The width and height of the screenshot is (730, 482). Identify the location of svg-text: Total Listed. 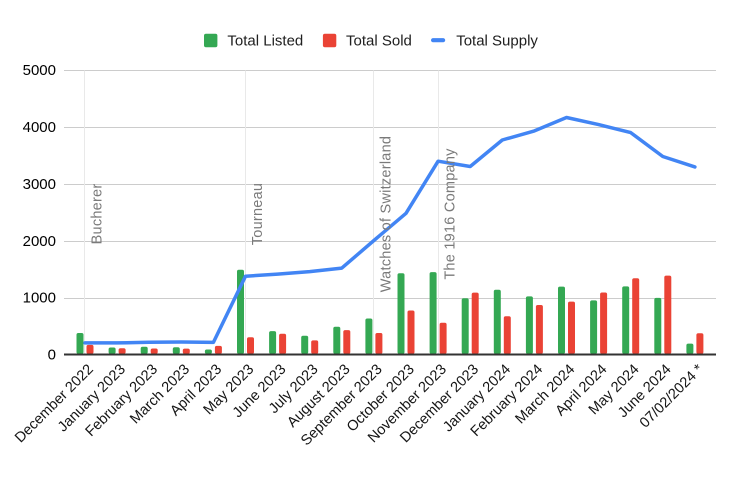
(265, 41).